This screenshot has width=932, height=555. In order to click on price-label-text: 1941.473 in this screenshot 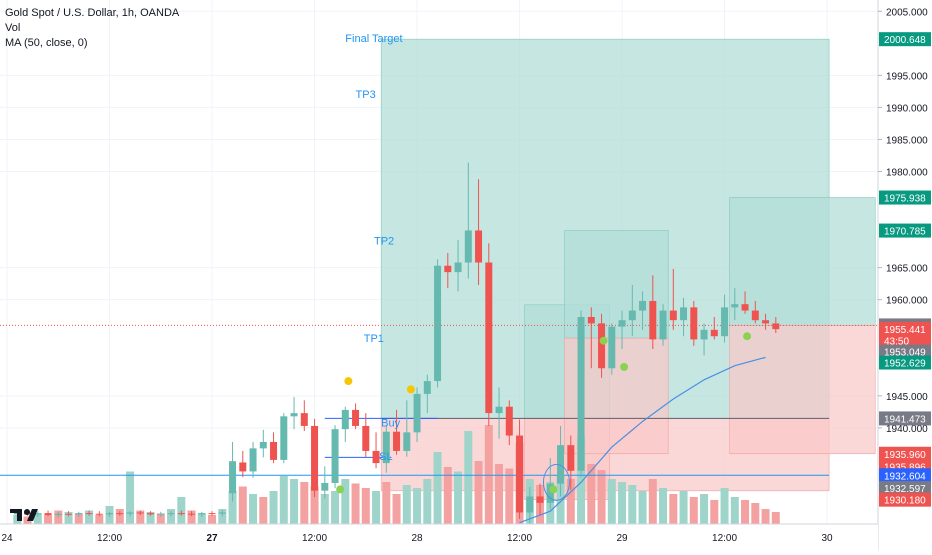, I will do `click(905, 419)`.